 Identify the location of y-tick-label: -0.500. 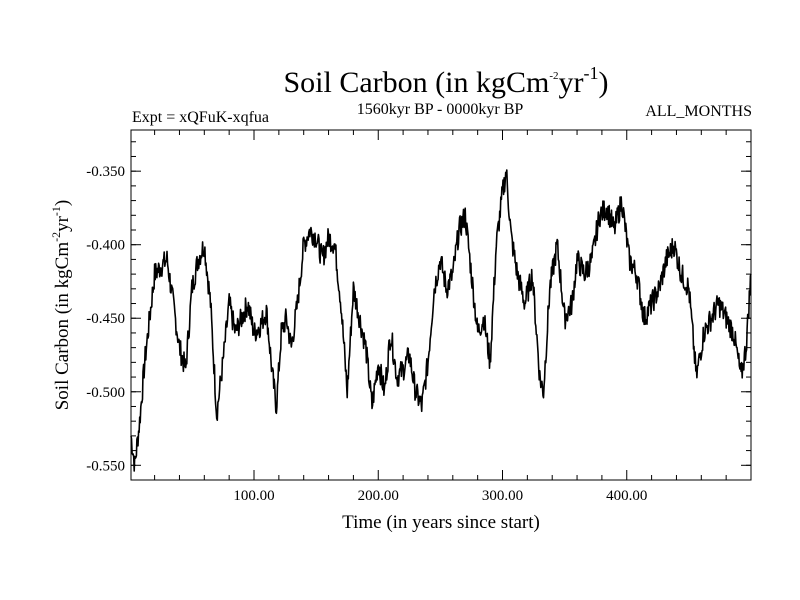
(105, 393).